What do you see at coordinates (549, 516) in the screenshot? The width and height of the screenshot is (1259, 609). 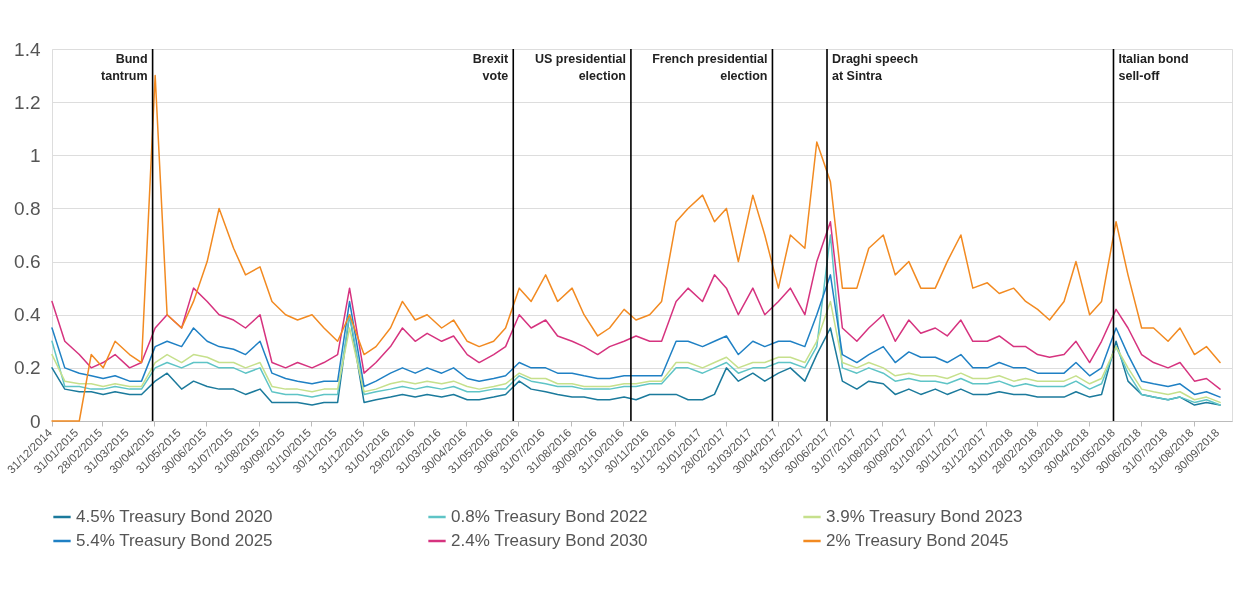 I see `legend-label: 0.8% Treasury Bond 2022` at bounding box center [549, 516].